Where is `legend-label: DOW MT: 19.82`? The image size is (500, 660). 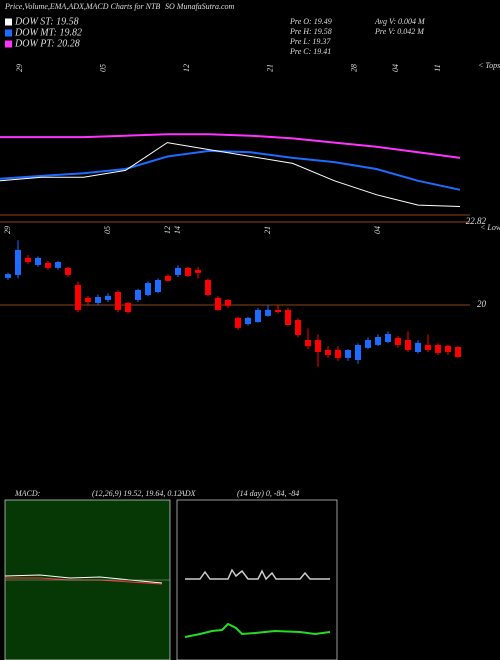 legend-label: DOW MT: 19.82 is located at coordinates (48, 32).